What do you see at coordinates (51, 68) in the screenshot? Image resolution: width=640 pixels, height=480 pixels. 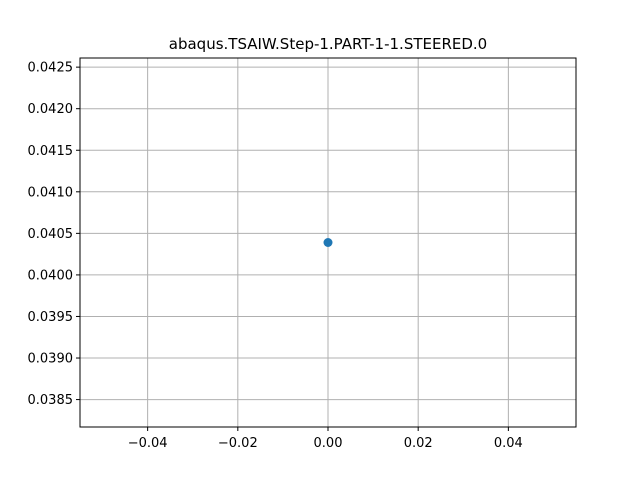 I see `y-tick-label: 0.0425` at bounding box center [51, 68].